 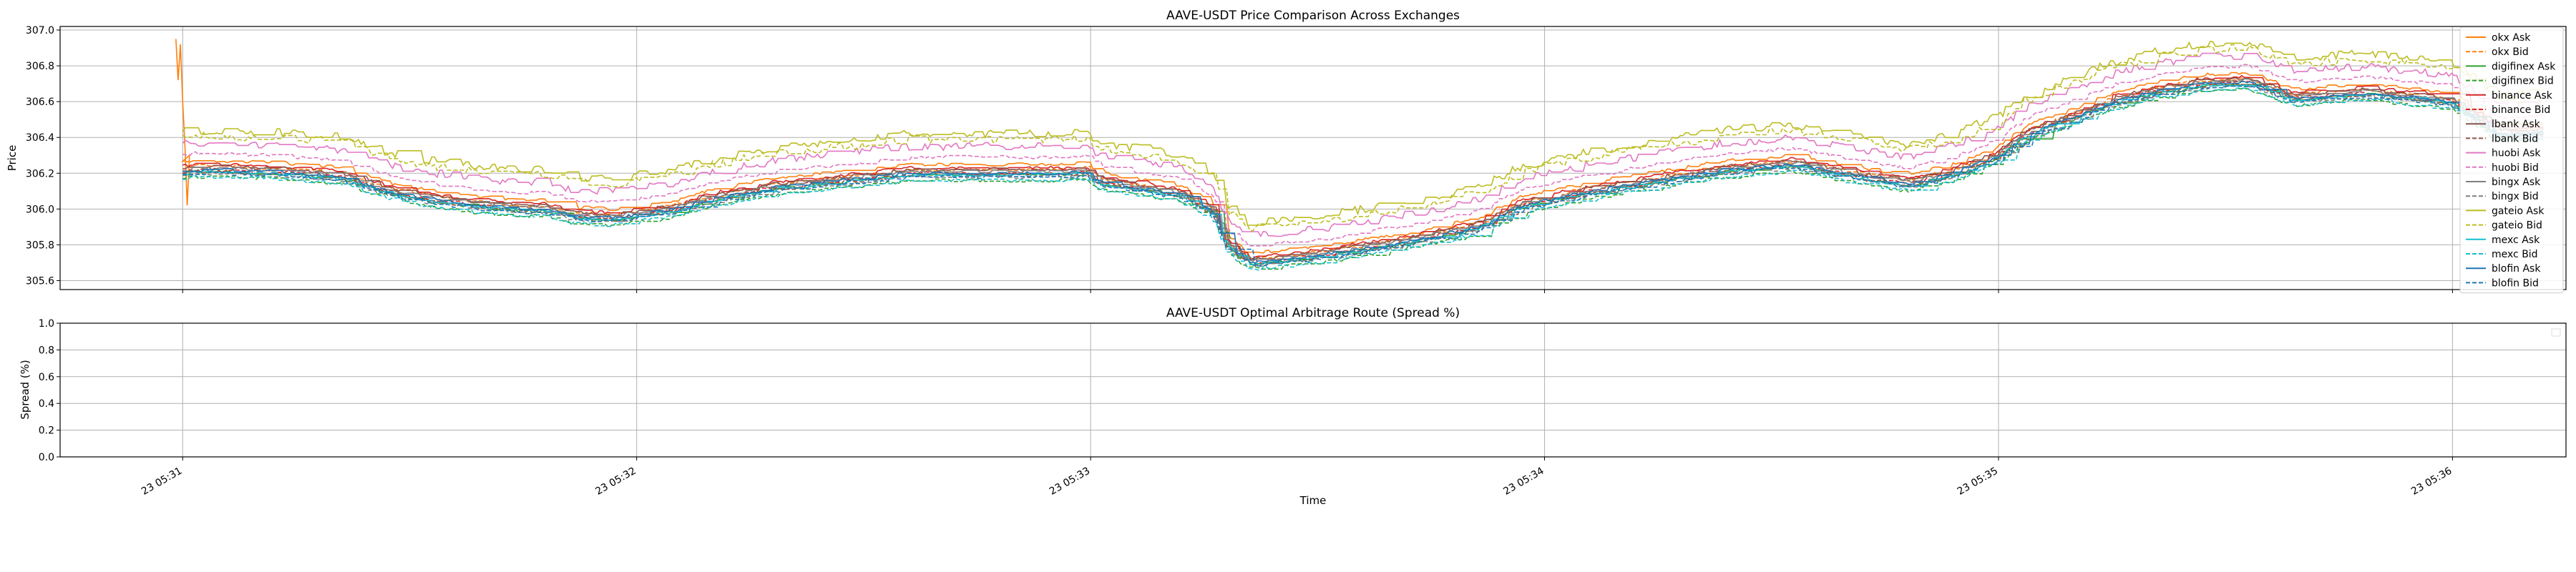 I want to click on legend-label: bingx Bid, so click(x=2515, y=196).